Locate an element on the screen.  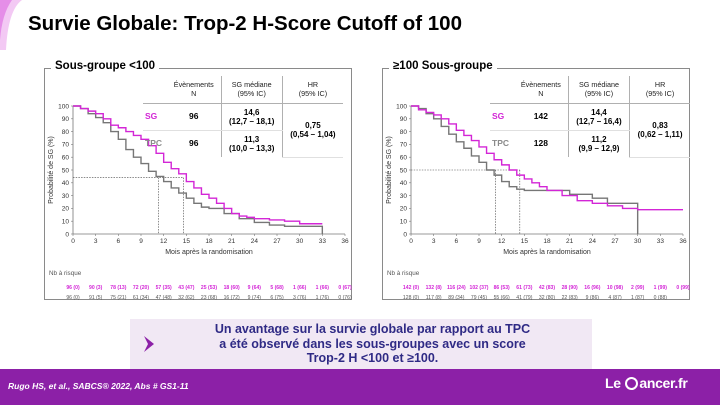
median-value: 14,6 (12,7 – 18,1) is located at coordinates (251, 117).